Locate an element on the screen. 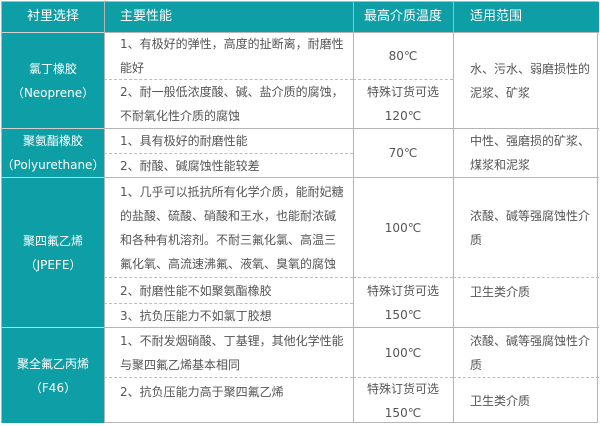 Image resolution: width=600 pixels, height=427 pixels. temperature-cell: 70℃ is located at coordinates (403, 152).